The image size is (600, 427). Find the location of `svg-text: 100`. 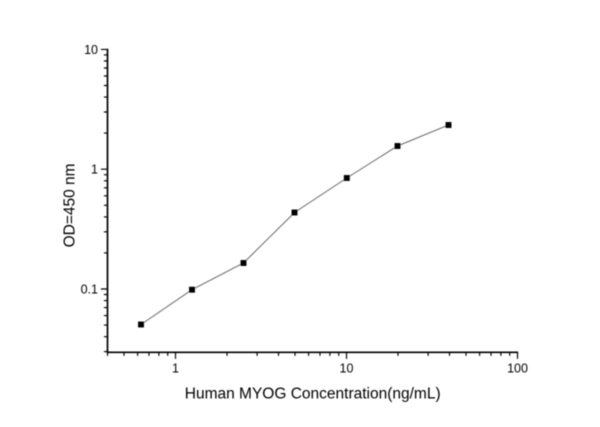

svg-text: 100 is located at coordinates (517, 369).